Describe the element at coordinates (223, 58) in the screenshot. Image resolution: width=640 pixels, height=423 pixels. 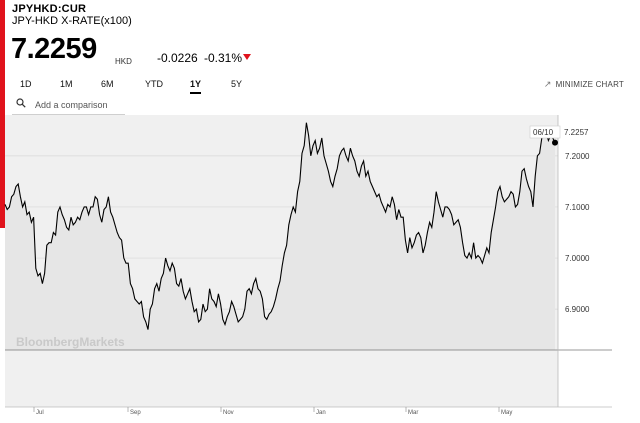
I see `price-change-percent: -0.31%` at that location.